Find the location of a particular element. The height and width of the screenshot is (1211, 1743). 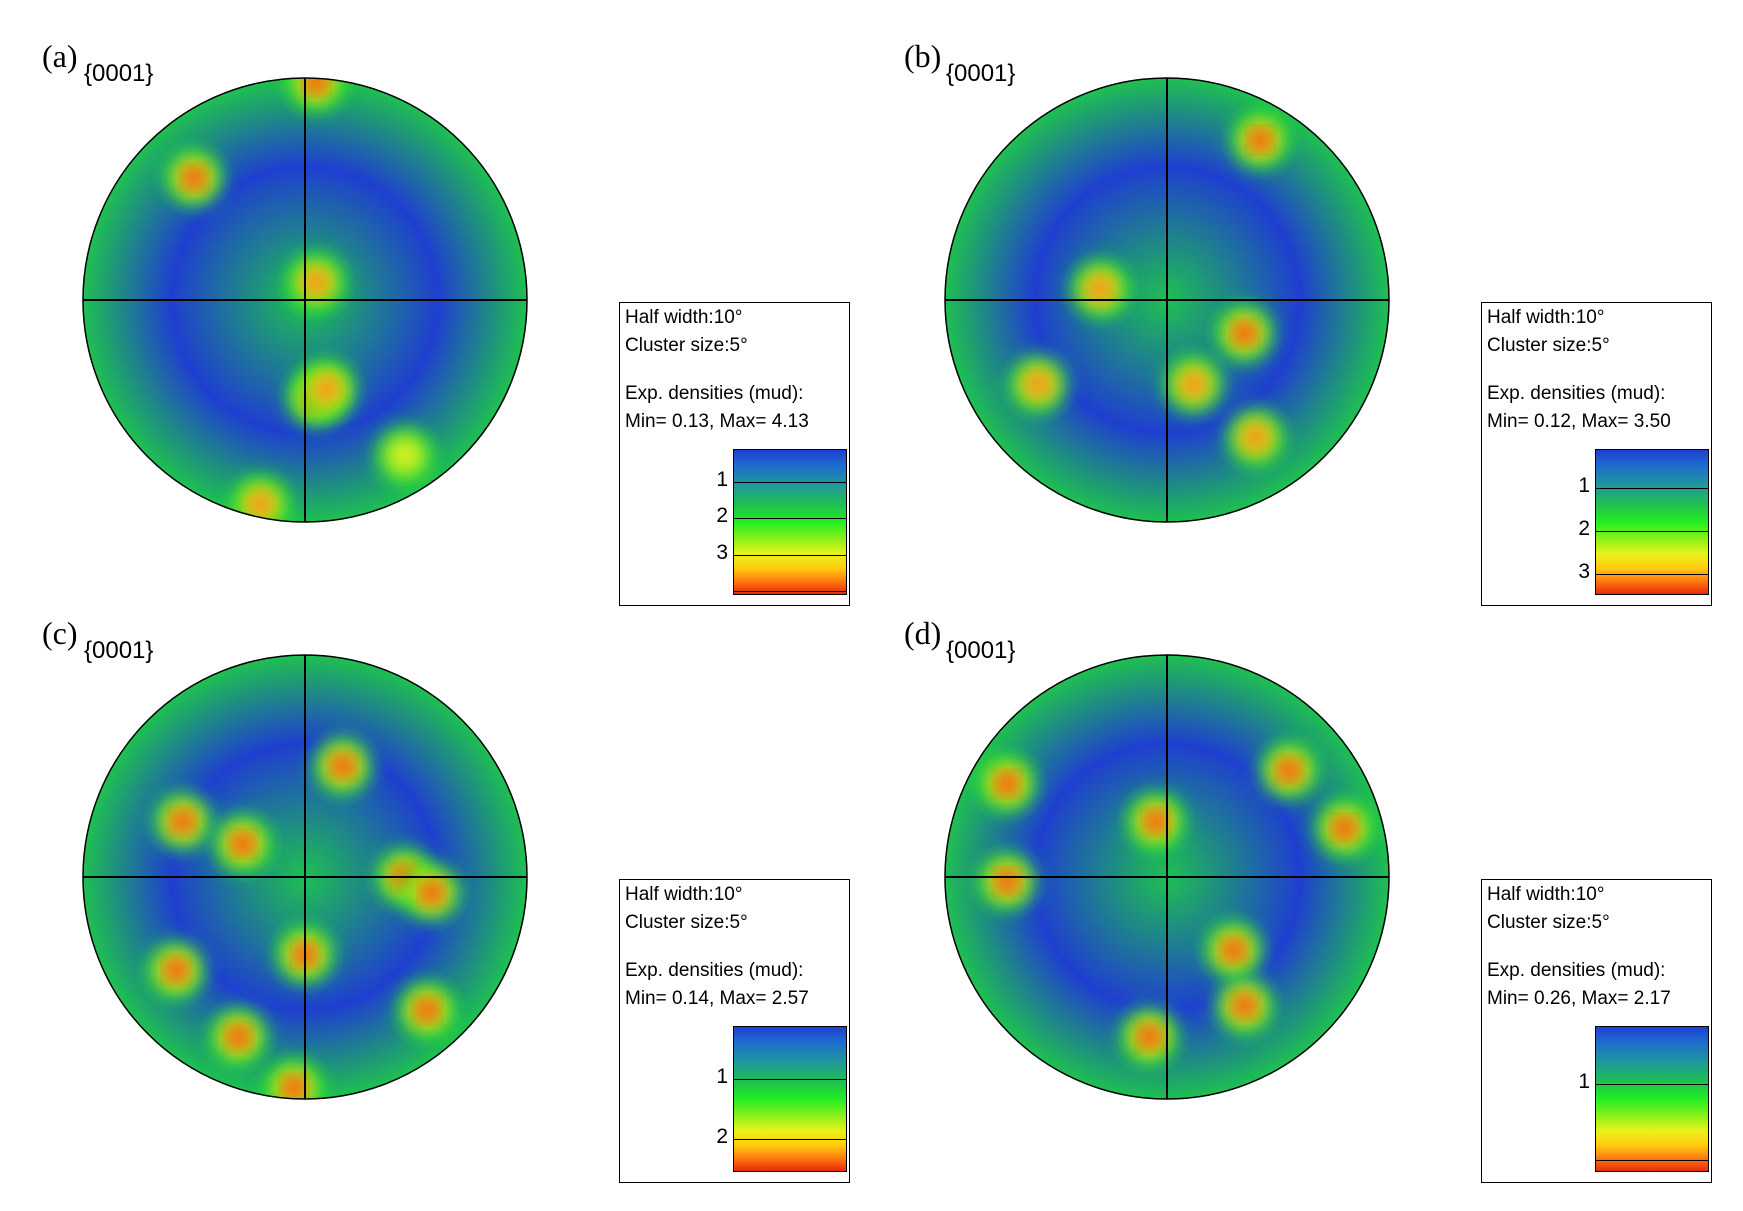

panel-label: (a) is located at coordinates (60, 56).